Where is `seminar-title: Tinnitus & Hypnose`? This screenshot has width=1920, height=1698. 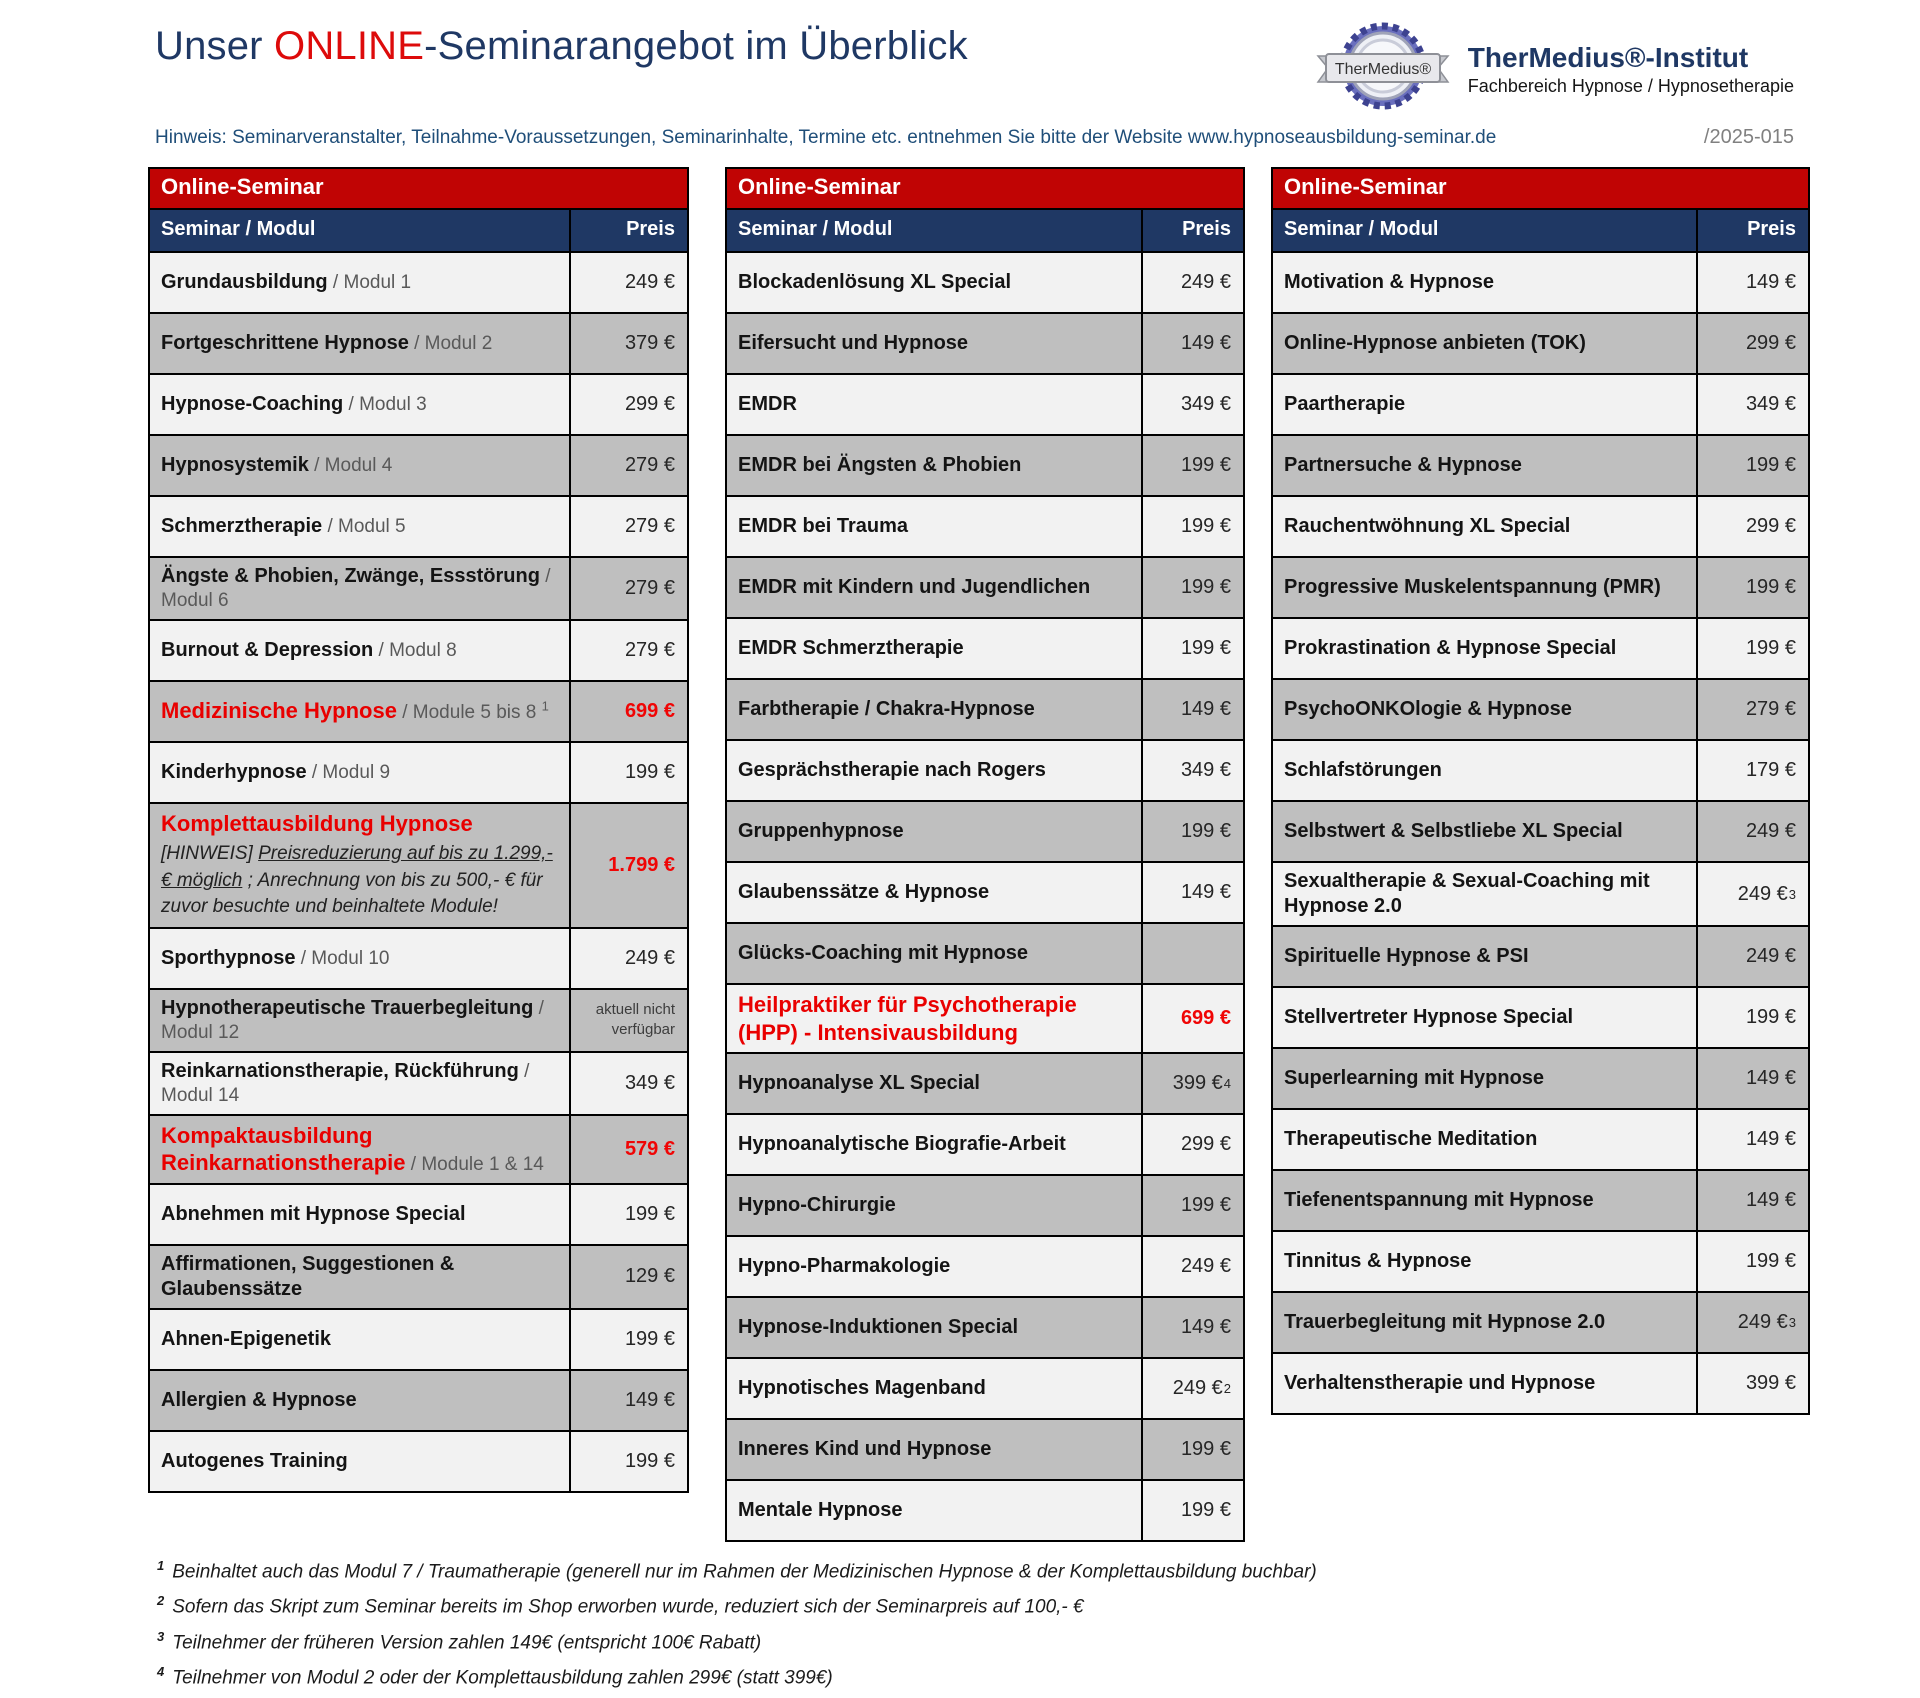
seminar-title: Tinnitus & Hypnose is located at coordinates (1378, 1261).